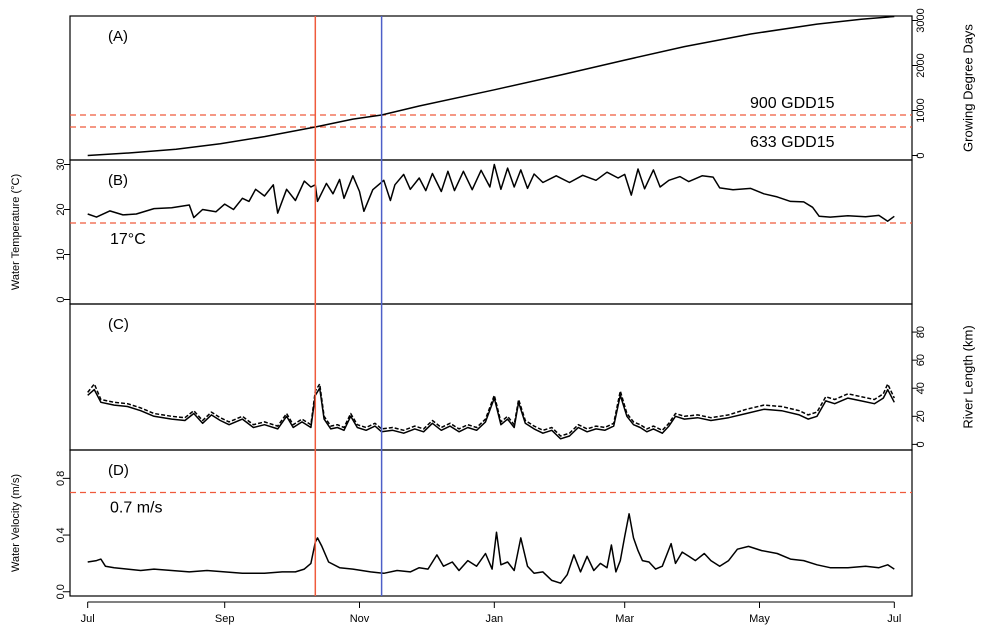 This screenshot has width=988, height=627. I want to click on panel-b-y-tick-label: 20, so click(61, 209).